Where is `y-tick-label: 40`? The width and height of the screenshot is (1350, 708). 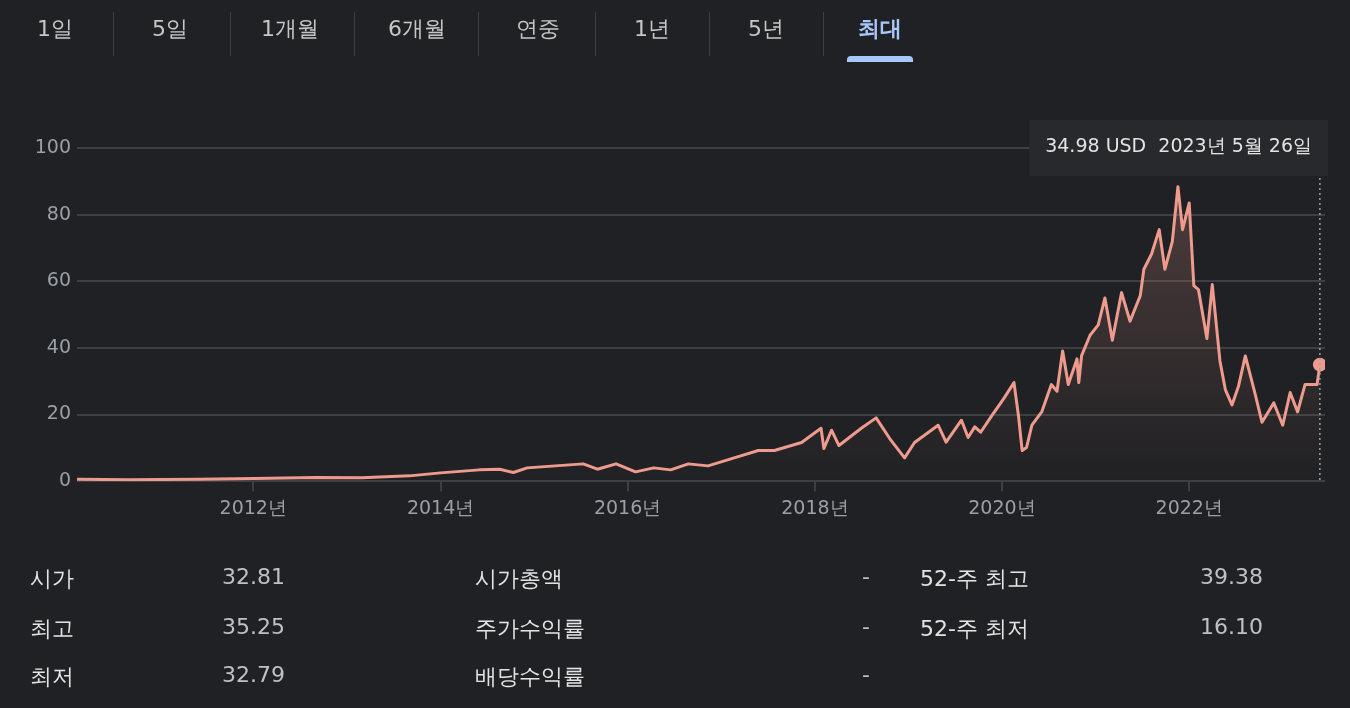 y-tick-label: 40 is located at coordinates (58, 345).